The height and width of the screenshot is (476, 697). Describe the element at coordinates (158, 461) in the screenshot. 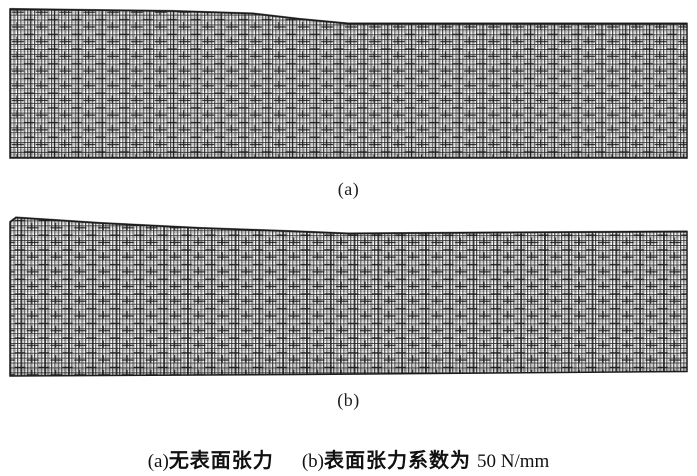

I see `caption-a-label: (a)` at that location.